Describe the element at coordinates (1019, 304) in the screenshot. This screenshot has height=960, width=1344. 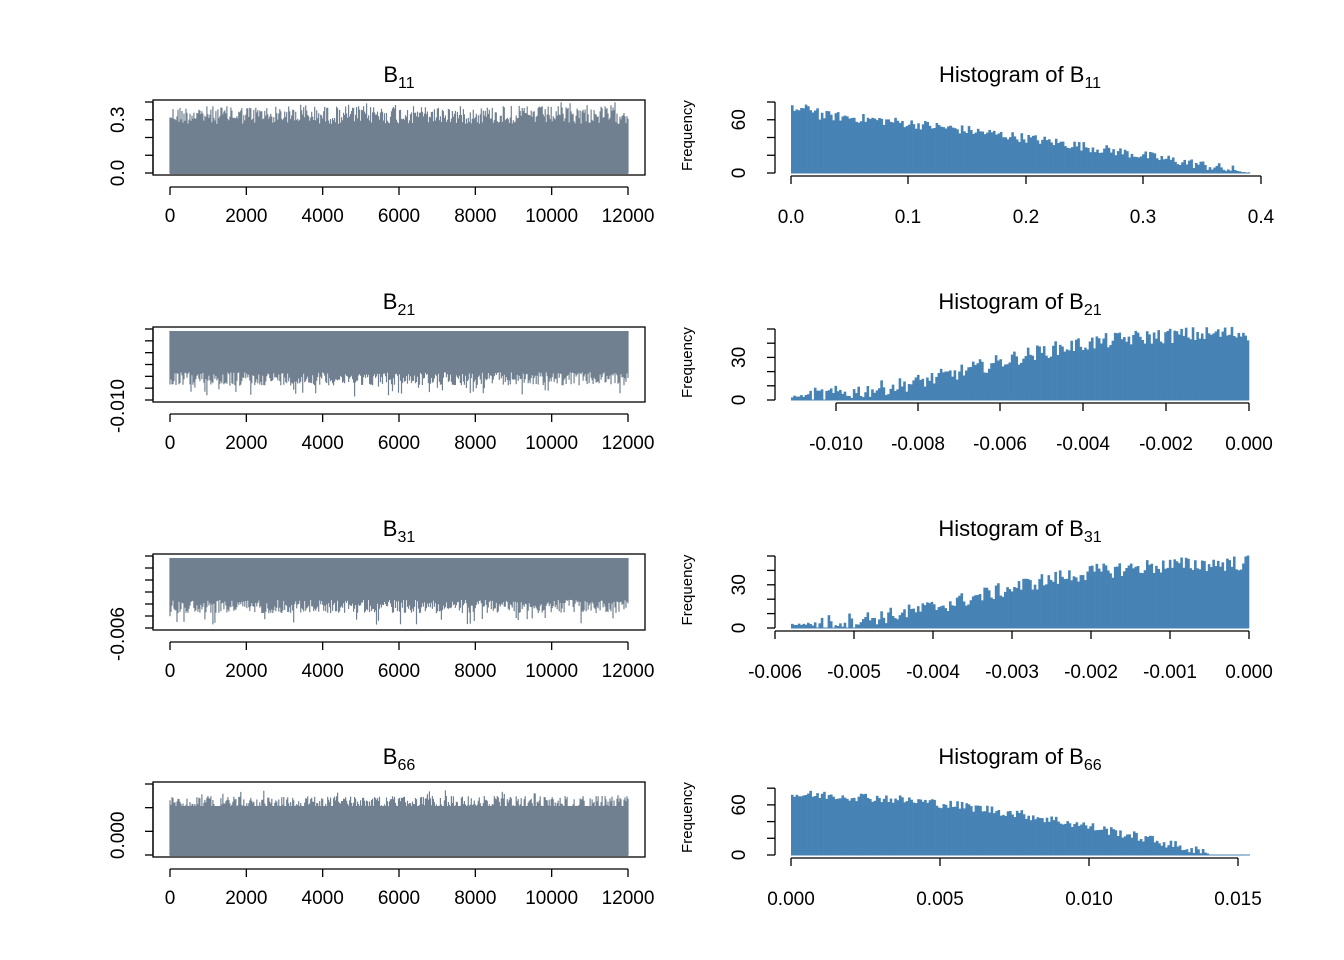
I see `histogram-title: Histogram of B21` at that location.